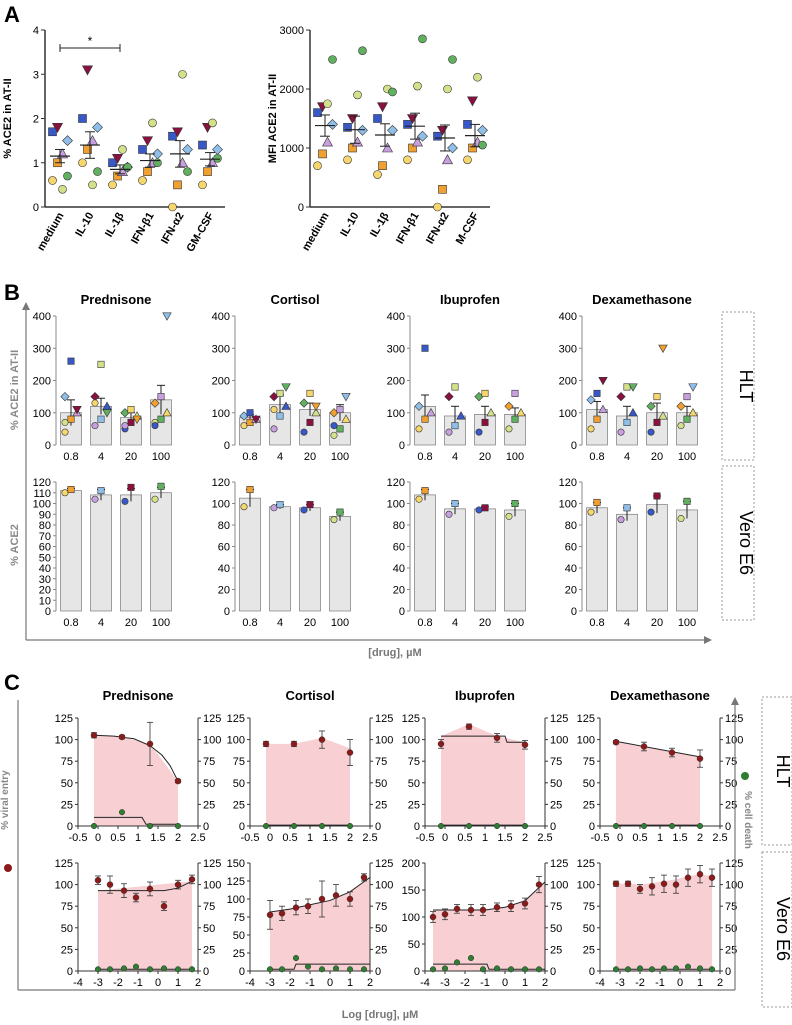 The width and height of the screenshot is (792, 1025). Describe the element at coordinates (236, 864) in the screenshot. I see `y-tick-label-left: 150` at that location.